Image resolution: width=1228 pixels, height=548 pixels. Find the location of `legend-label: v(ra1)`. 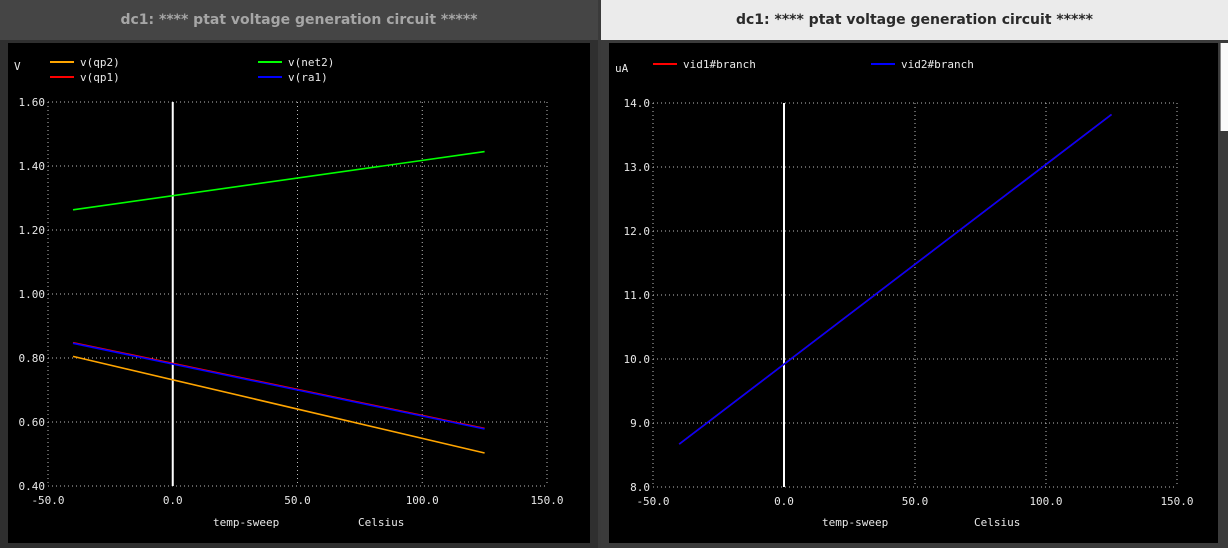

legend-label: v(ra1) is located at coordinates (308, 77).